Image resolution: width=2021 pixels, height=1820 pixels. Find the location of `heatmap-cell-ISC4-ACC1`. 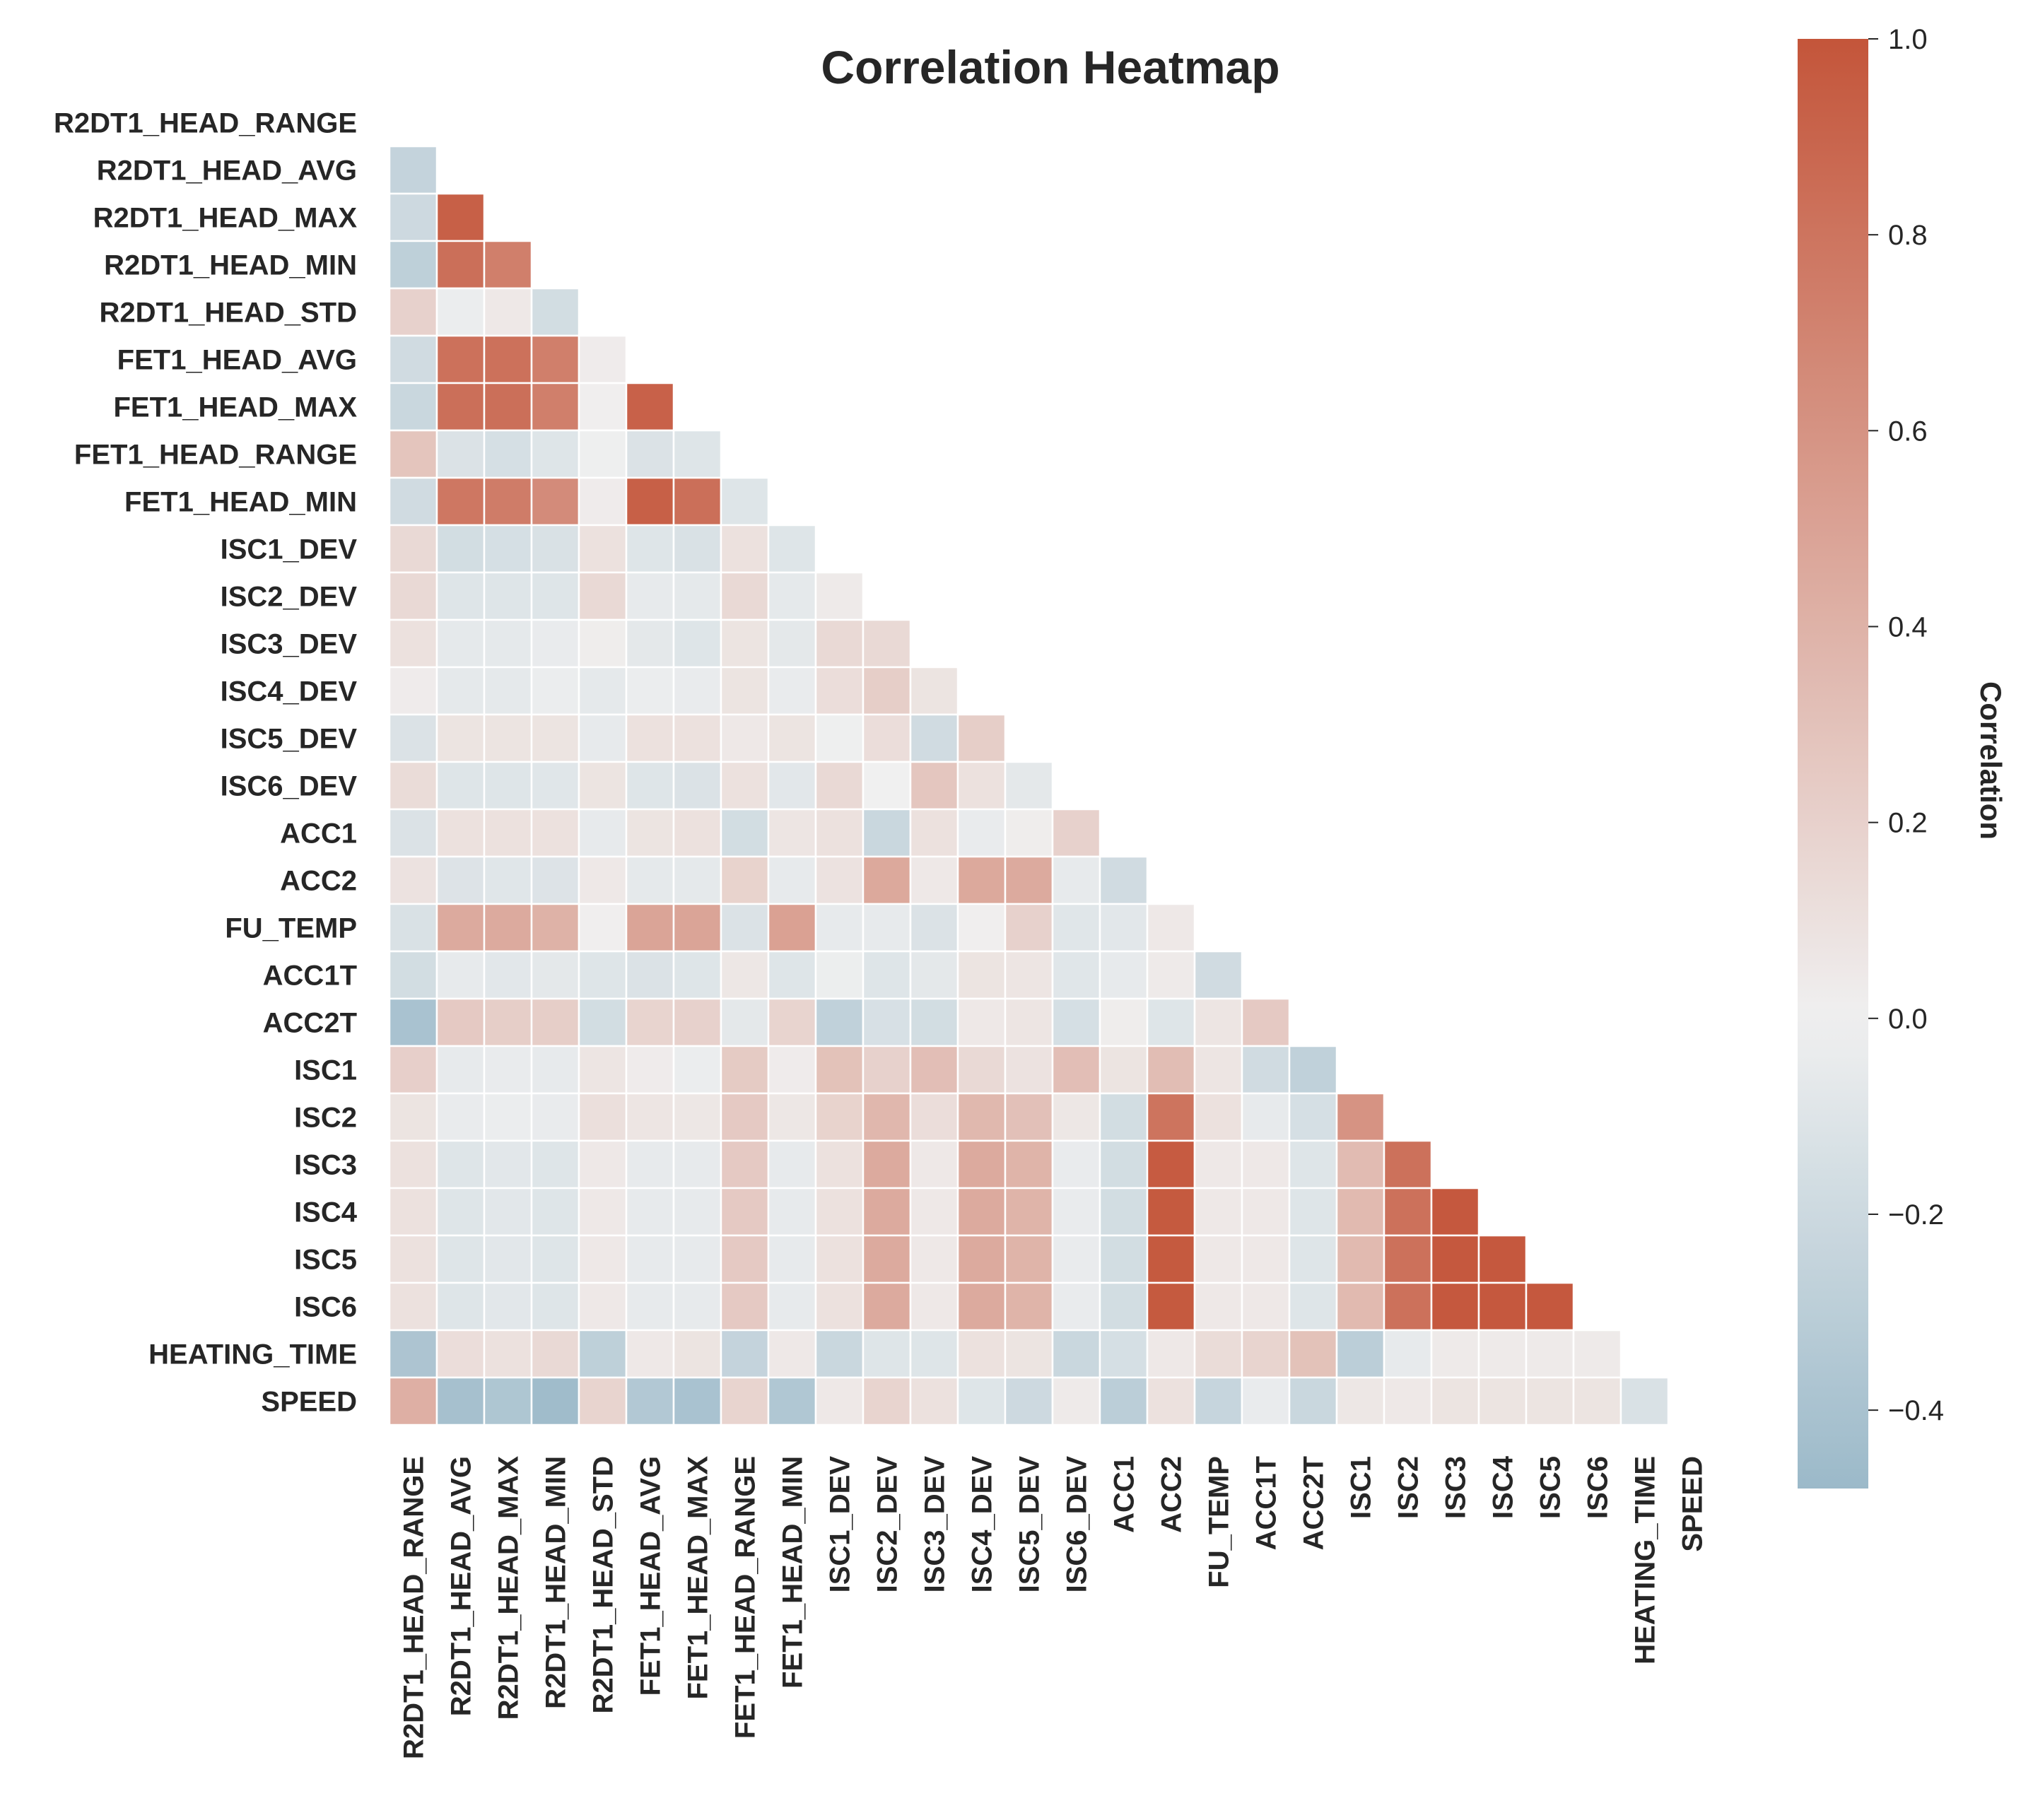

heatmap-cell-ISC4-ACC1 is located at coordinates (1124, 1212).